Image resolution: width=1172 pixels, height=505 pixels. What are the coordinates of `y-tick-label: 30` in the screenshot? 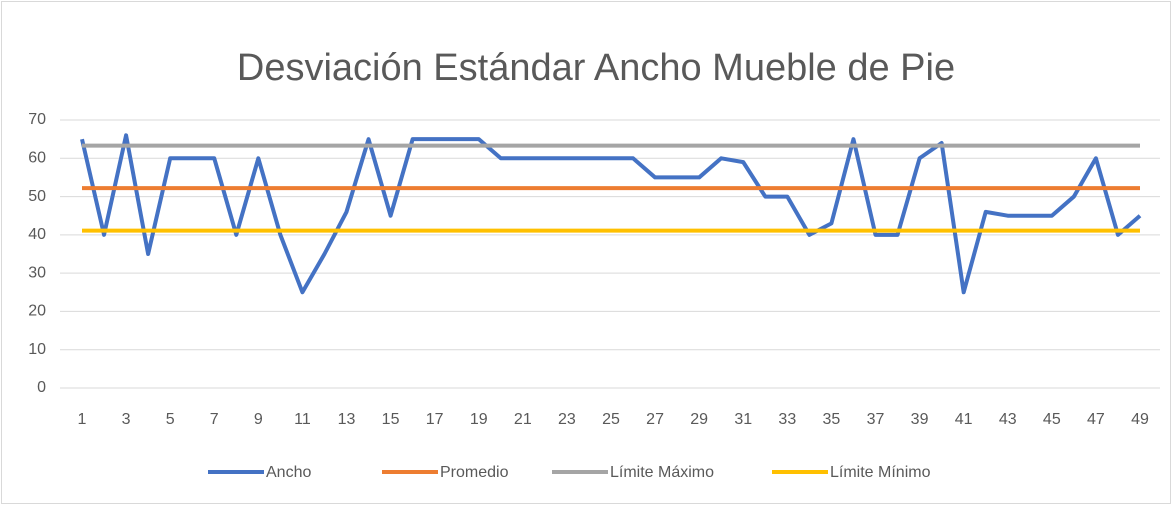 It's located at (37, 272).